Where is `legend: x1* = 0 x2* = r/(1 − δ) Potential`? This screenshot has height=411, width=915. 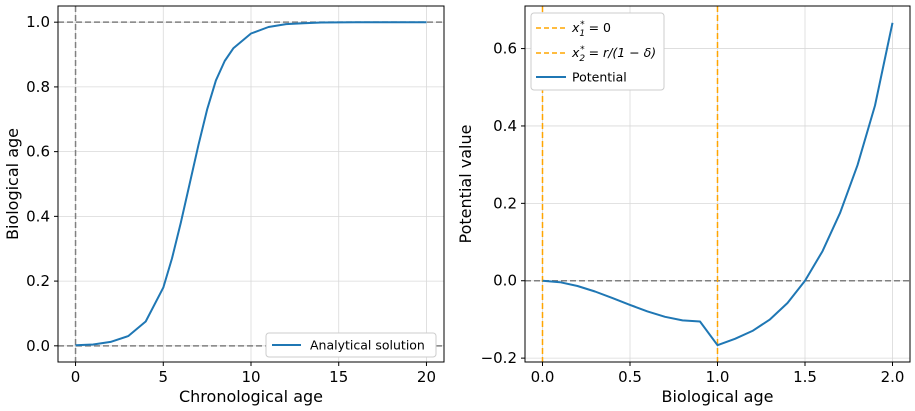
legend: x1* = 0 x2* = r/(1 − δ) Potential is located at coordinates (597, 51).